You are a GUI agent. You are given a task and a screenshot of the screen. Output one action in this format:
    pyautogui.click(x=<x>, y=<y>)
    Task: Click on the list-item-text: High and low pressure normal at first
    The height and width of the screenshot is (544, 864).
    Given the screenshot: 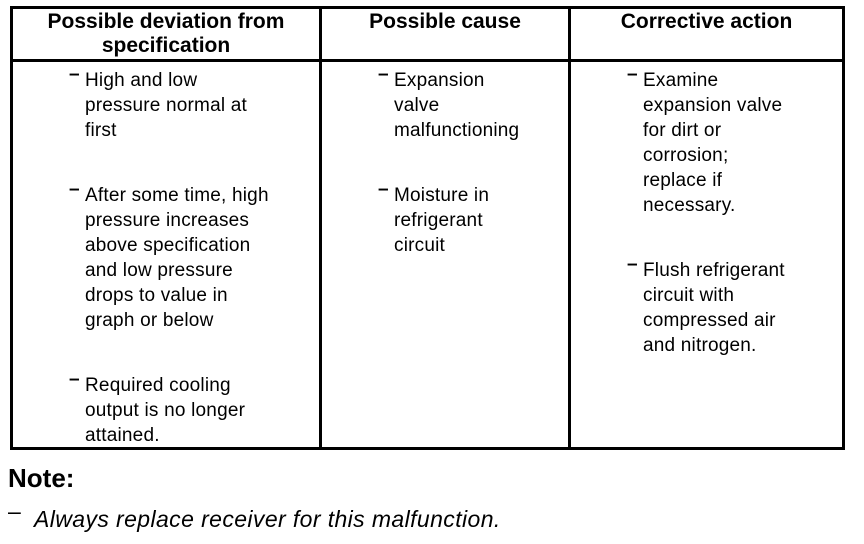 What is the action you would take?
    pyautogui.click(x=166, y=105)
    